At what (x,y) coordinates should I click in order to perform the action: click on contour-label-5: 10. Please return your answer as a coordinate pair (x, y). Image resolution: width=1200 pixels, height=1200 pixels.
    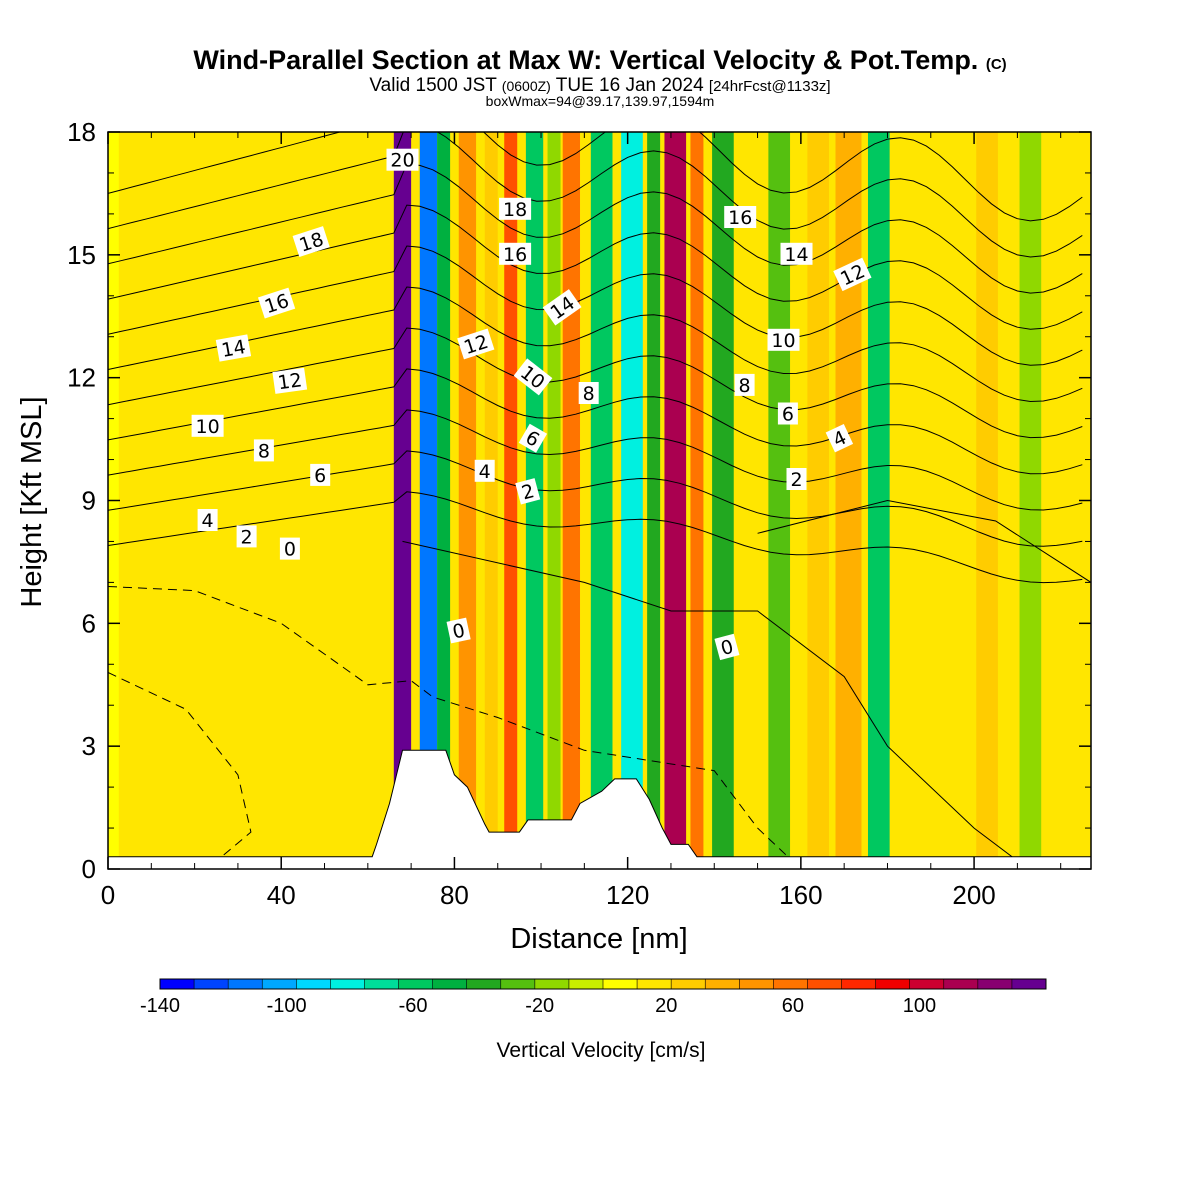
    Looking at the image, I should click on (207, 426).